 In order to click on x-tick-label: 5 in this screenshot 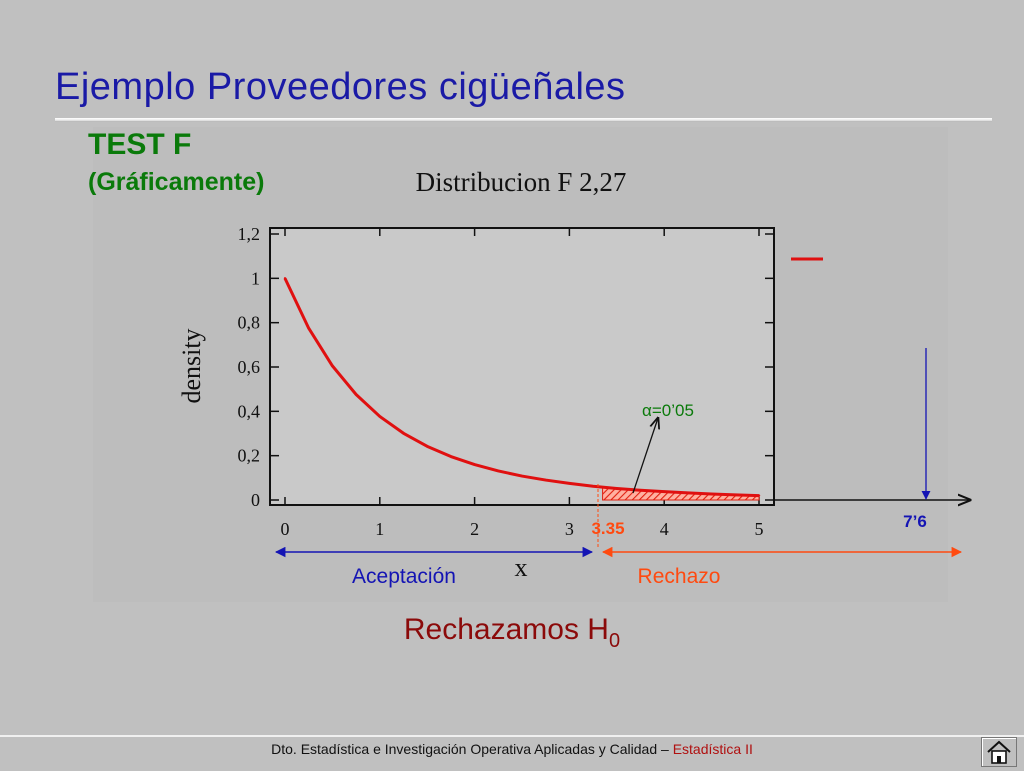, I will do `click(759, 529)`.